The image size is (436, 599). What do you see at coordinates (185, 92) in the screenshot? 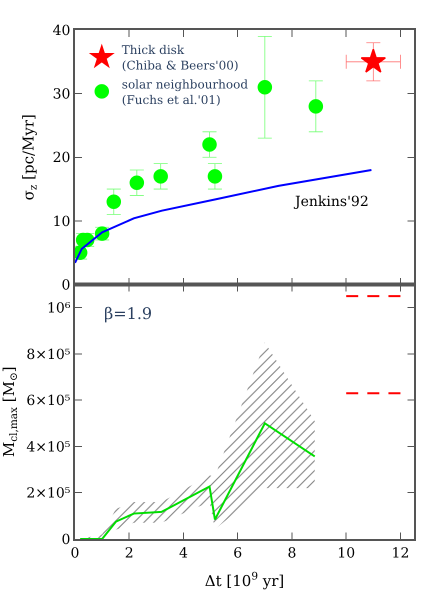
I see `legend-label: solar neighbourhood (Fuchs et al.'01)` at bounding box center [185, 92].